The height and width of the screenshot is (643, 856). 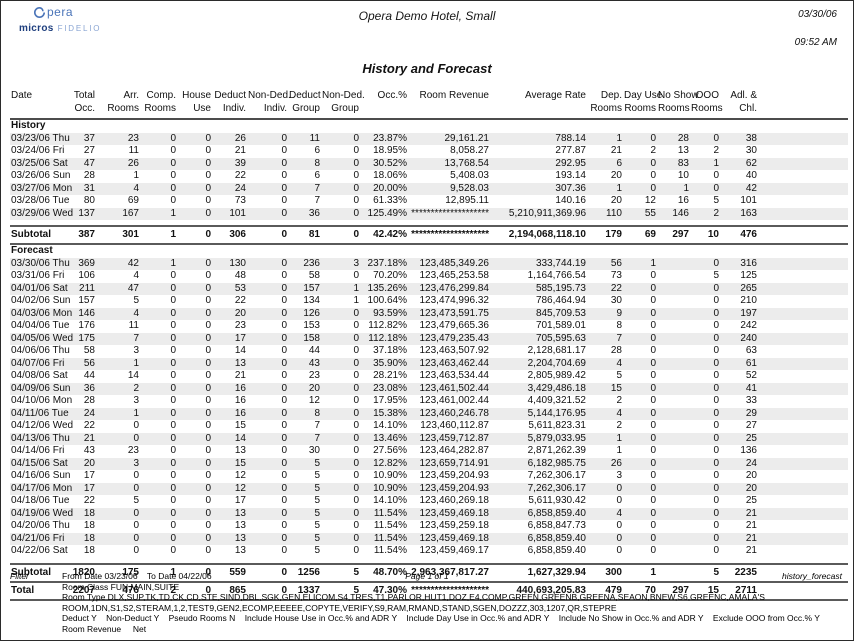 I want to click on cell-occ_pct: 12.82%, so click(x=385, y=463).